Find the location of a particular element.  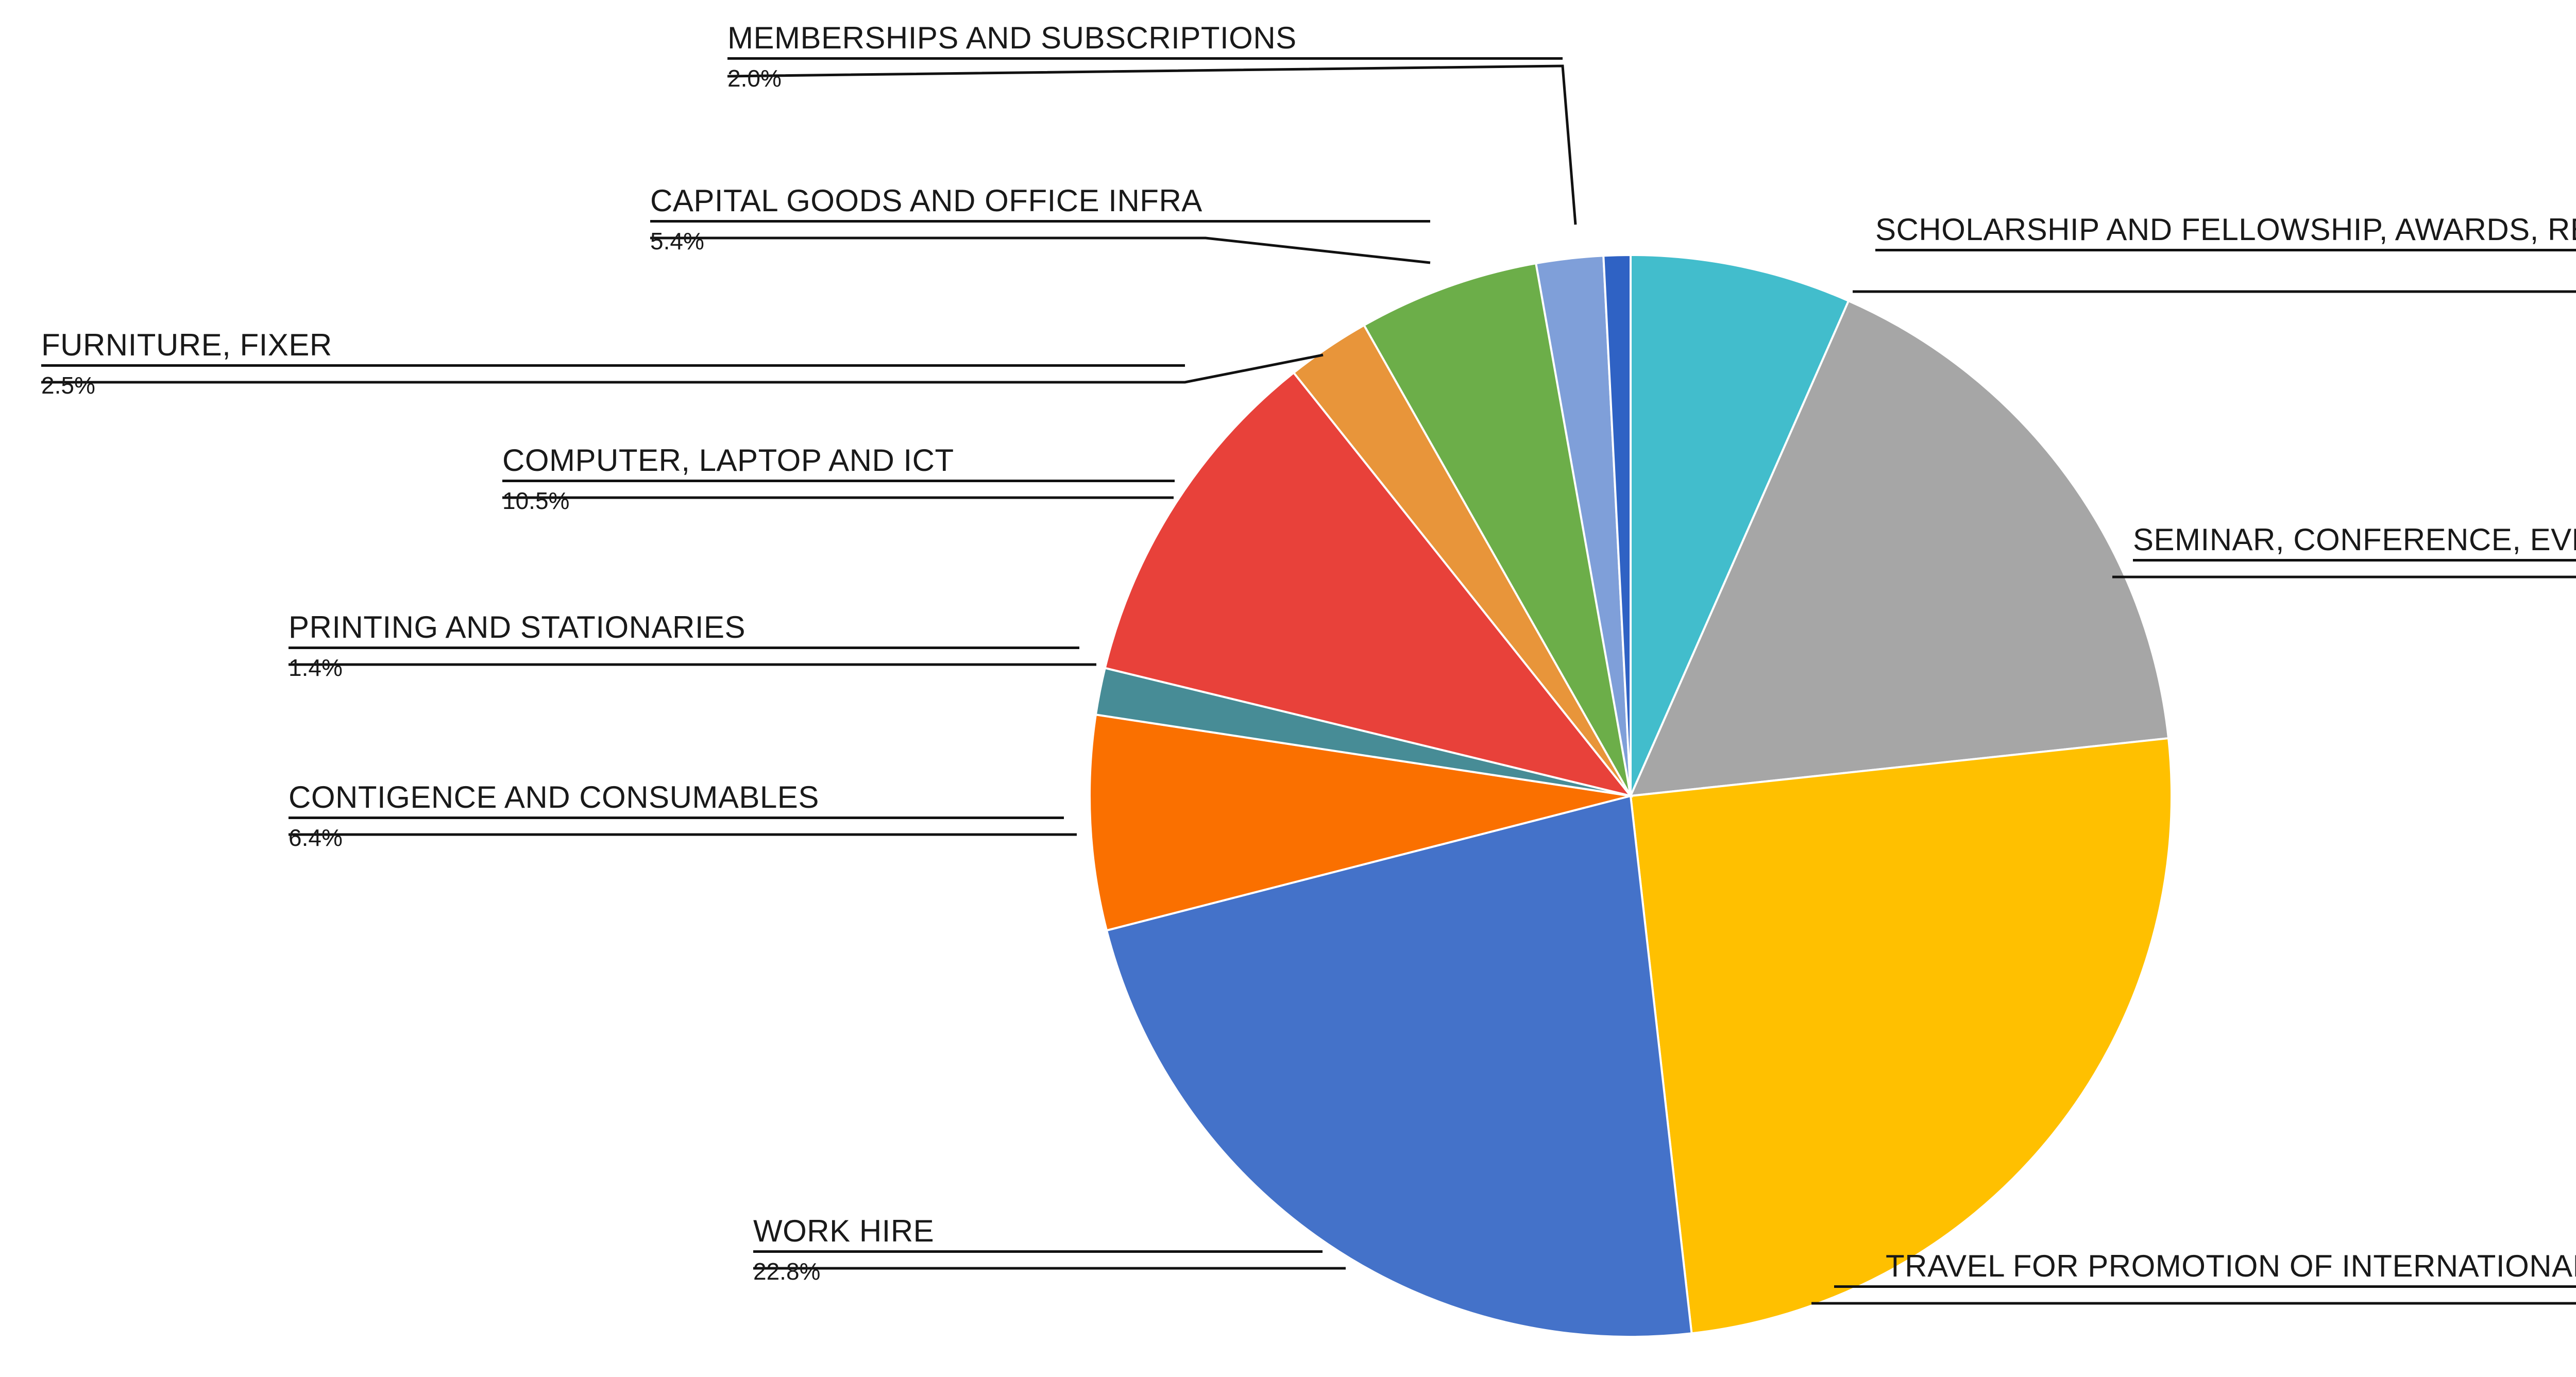

label-work-hire-category: WORK HIRE is located at coordinates (844, 1231).